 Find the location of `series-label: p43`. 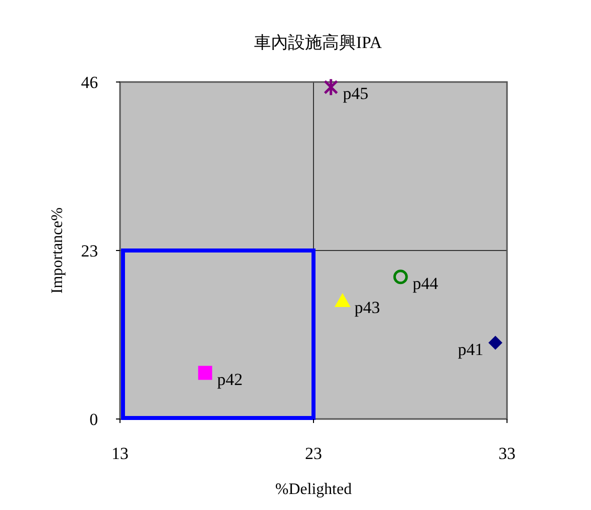

series-label: p43 is located at coordinates (367, 308).